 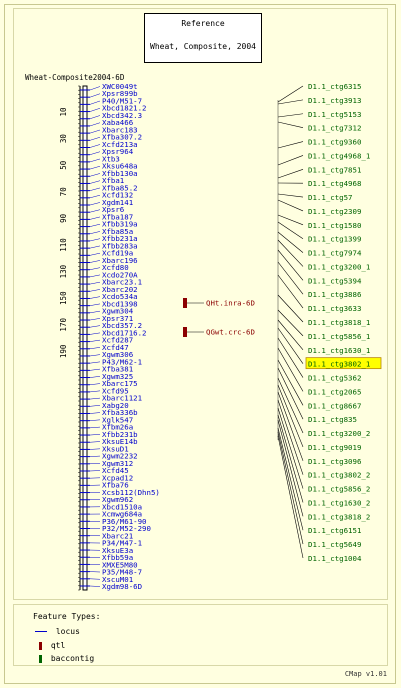 What do you see at coordinates (85, 338) in the screenshot?
I see `chromosome-bar` at bounding box center [85, 338].